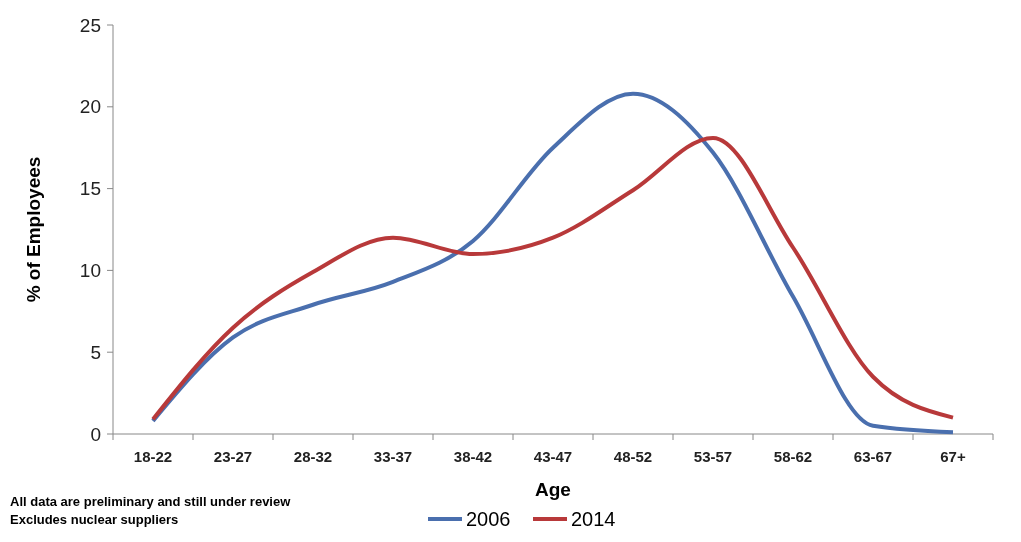 This screenshot has width=1021, height=542. Describe the element at coordinates (95, 434) in the screenshot. I see `y-tick-label: 0` at that location.